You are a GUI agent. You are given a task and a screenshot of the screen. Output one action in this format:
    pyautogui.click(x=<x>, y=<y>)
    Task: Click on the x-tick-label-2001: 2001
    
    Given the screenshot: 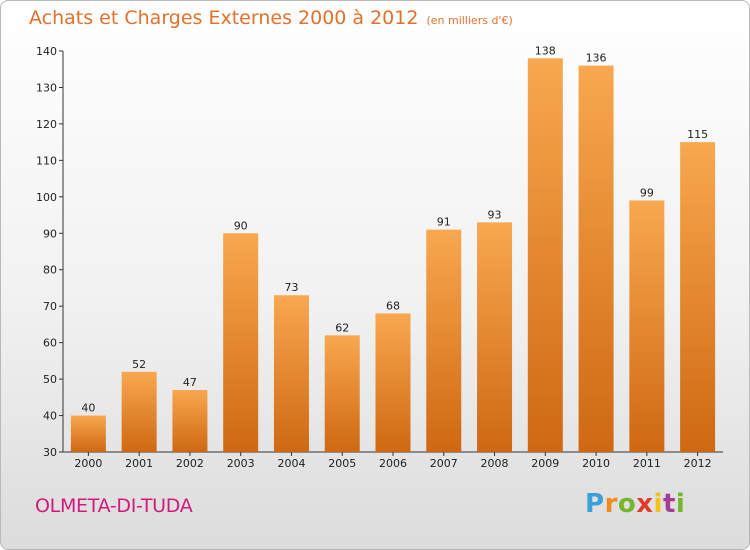 What is the action you would take?
    pyautogui.click(x=139, y=463)
    